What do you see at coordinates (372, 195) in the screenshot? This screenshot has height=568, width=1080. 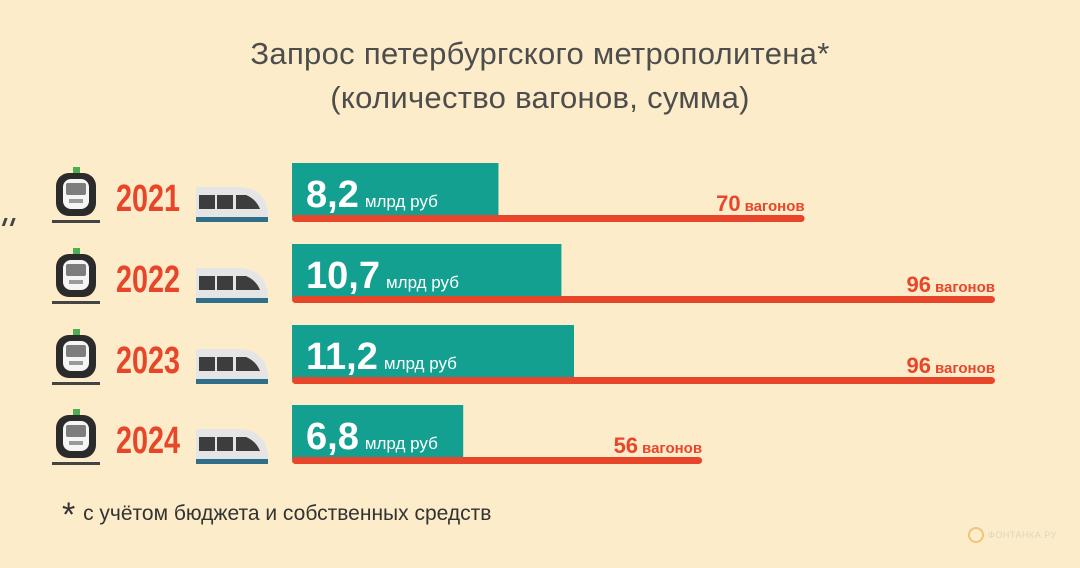 I see `amount-label: 8,2 млрд руб` at bounding box center [372, 195].